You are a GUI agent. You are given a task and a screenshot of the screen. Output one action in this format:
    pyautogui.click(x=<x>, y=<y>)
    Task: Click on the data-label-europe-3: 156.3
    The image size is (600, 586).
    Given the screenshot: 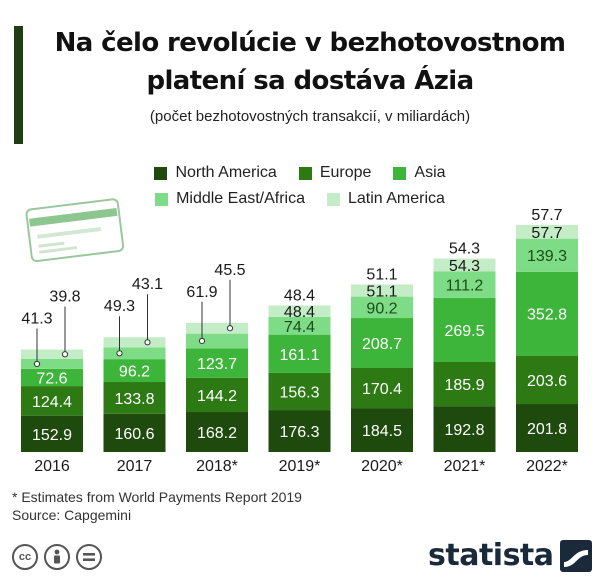 What is the action you would take?
    pyautogui.click(x=299, y=393)
    